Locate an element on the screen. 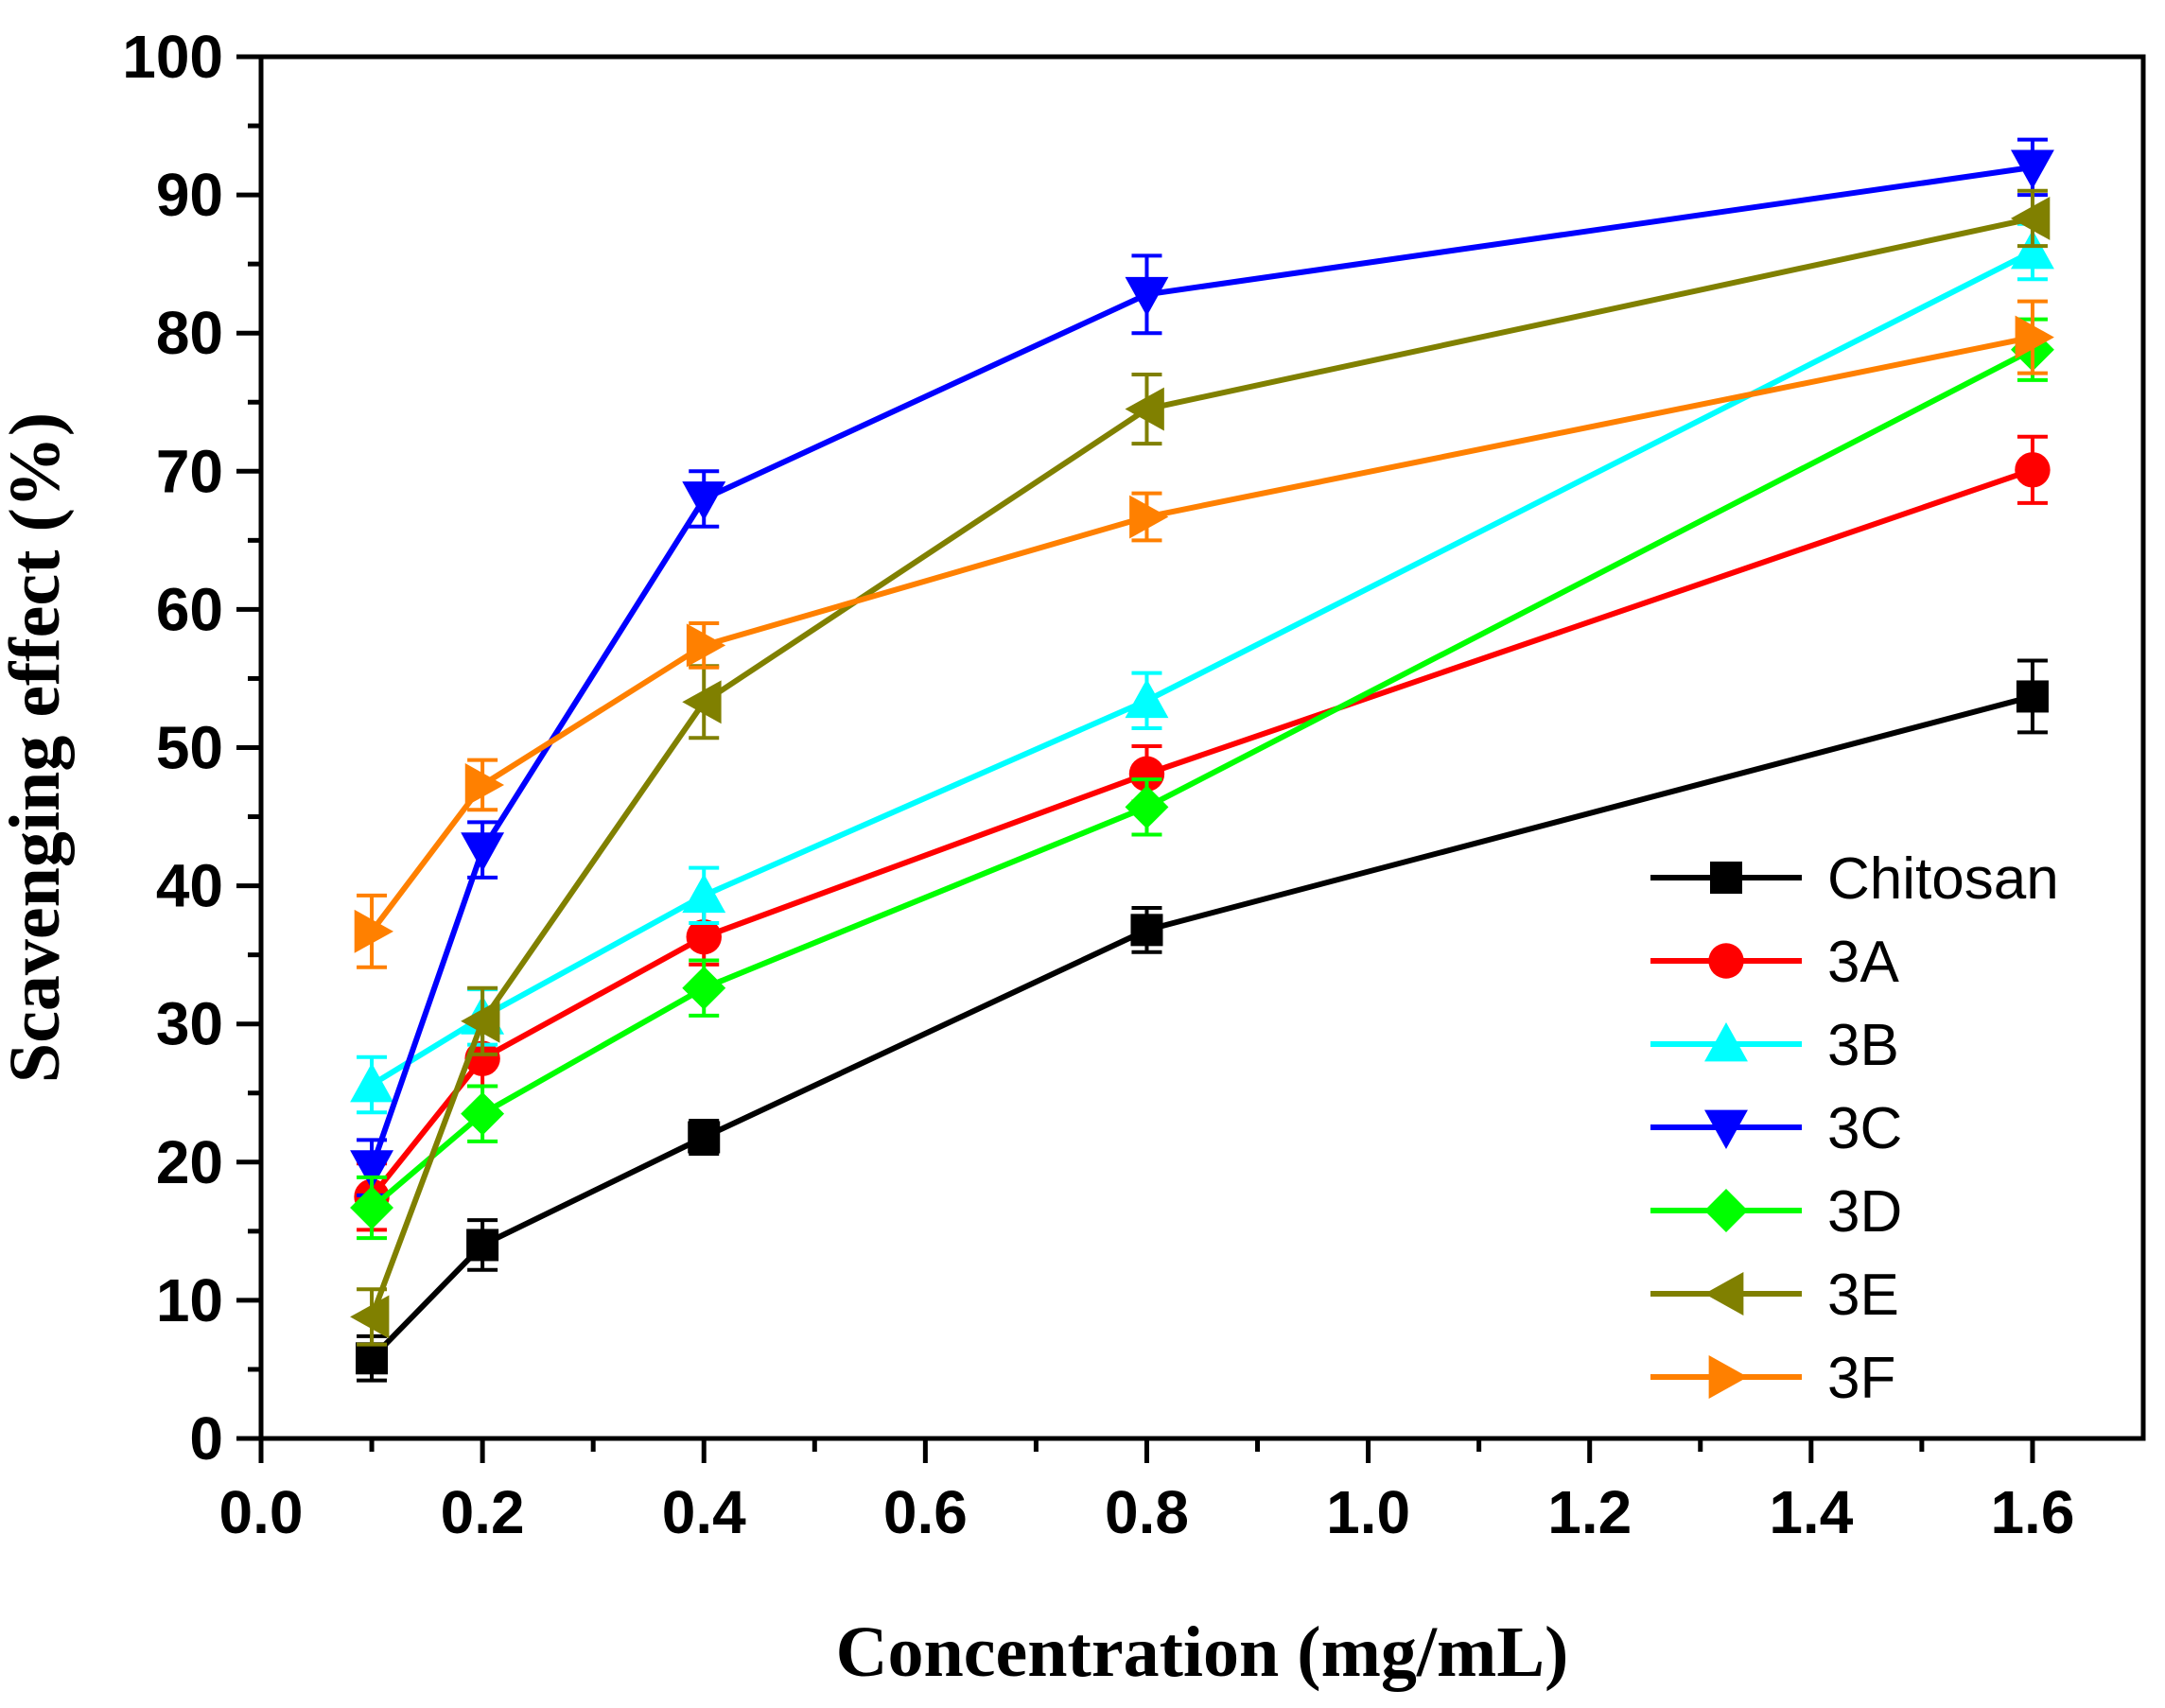 The height and width of the screenshot is (1708, 2165). y-tick-label: 60 is located at coordinates (190, 609).